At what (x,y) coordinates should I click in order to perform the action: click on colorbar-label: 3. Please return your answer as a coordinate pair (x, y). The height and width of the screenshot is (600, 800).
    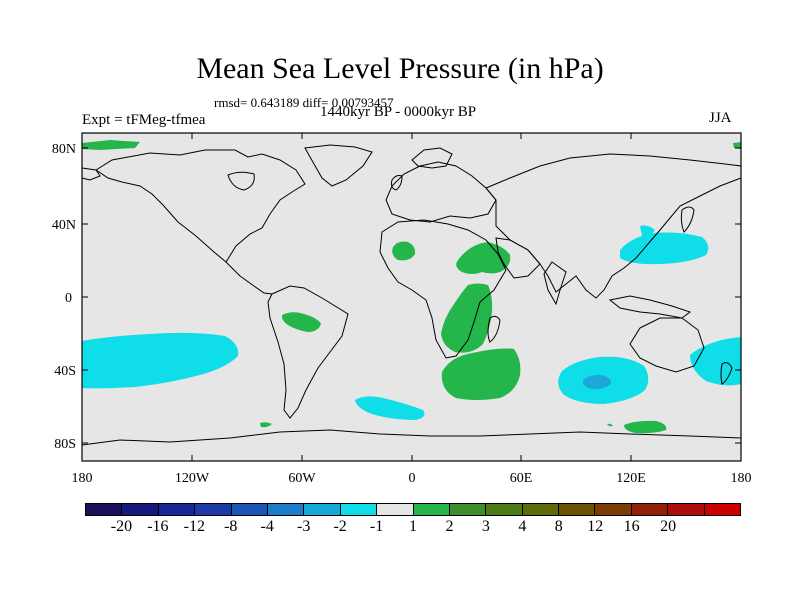
    Looking at the image, I should click on (485, 526).